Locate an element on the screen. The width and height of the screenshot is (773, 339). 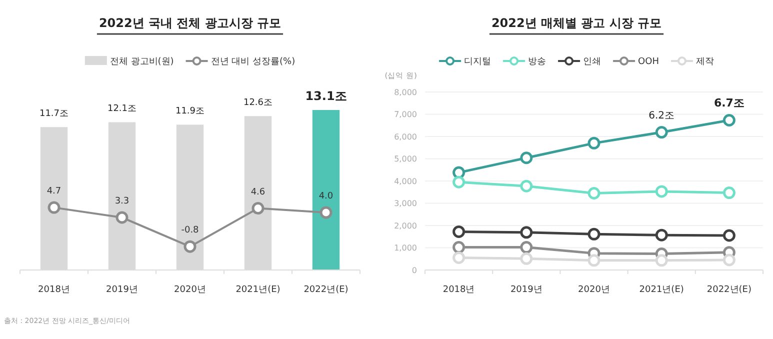
bar is located at coordinates (326, 190).